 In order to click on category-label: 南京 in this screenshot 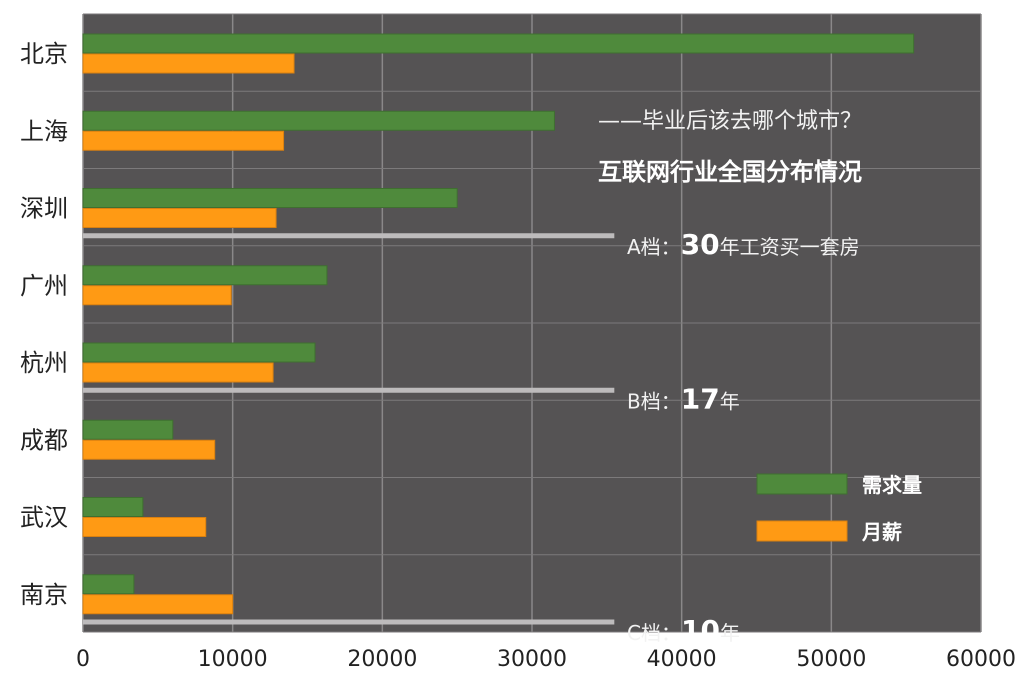, I will do `click(44, 595)`.